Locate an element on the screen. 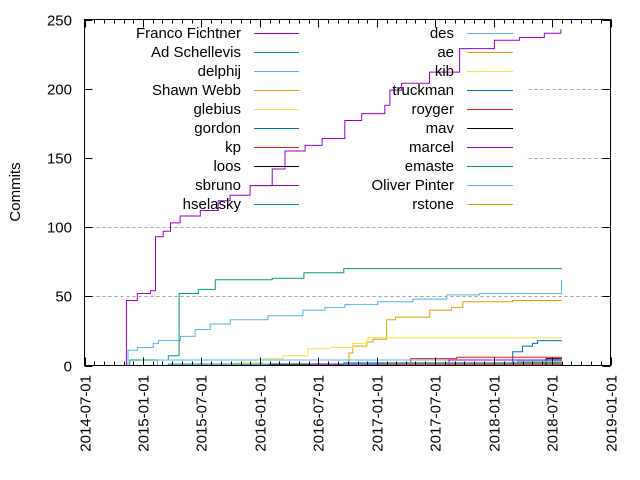  x-tick-label: 2014-07-01 is located at coordinates (86, 413).